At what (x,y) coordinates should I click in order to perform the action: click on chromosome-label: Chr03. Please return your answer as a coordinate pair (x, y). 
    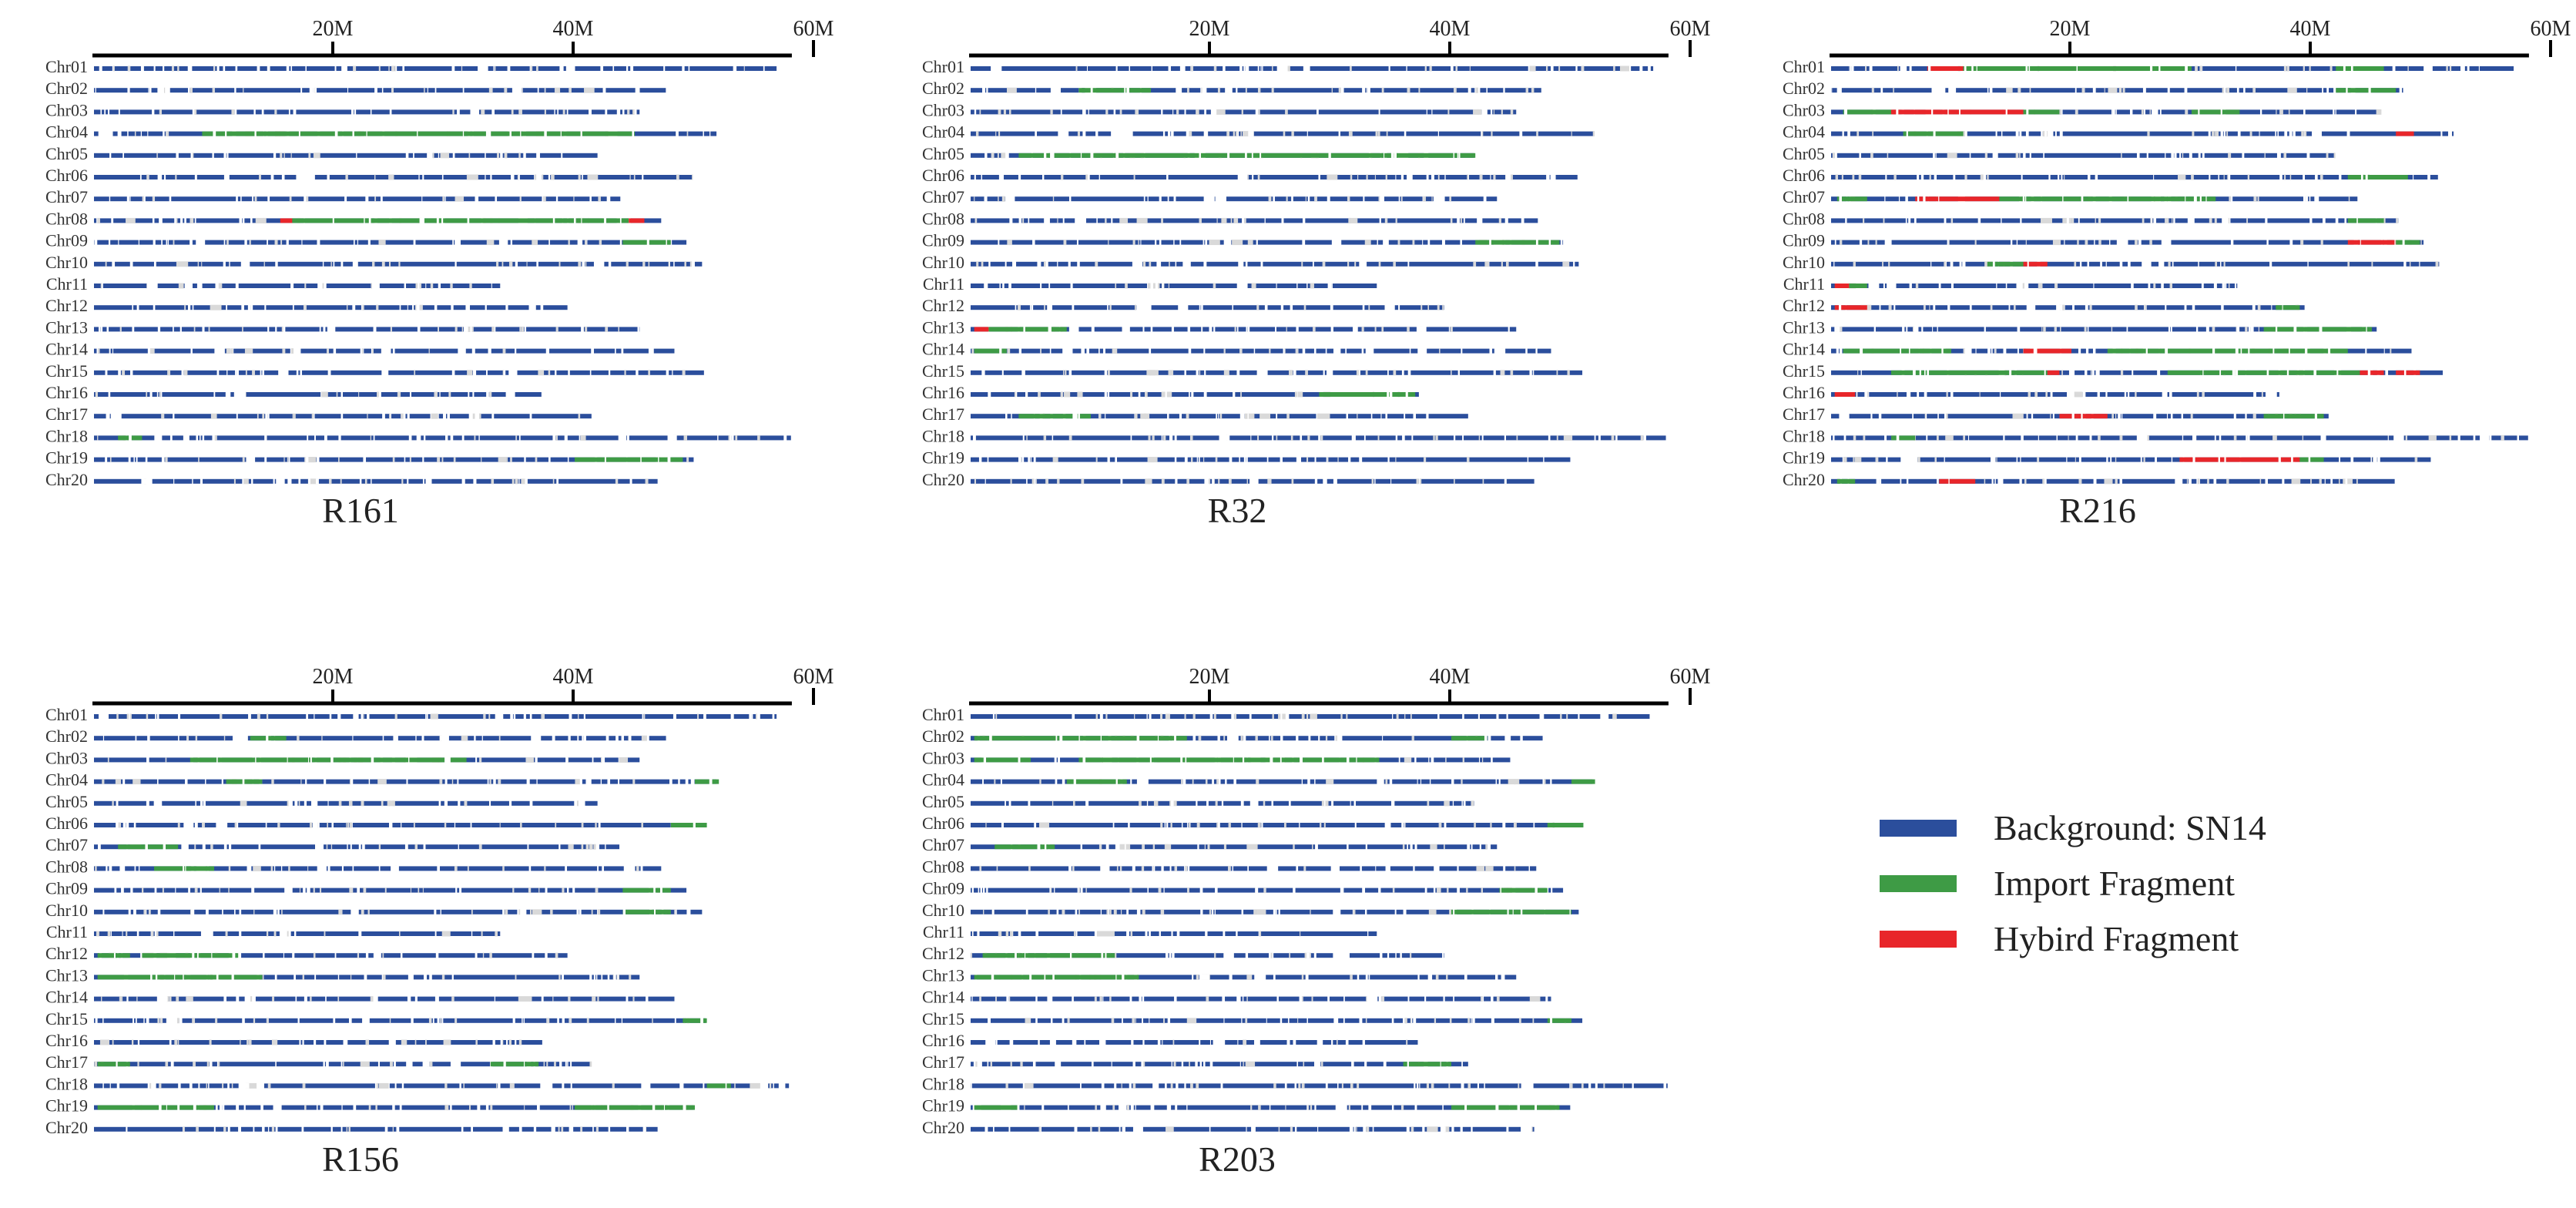
    Looking at the image, I should click on (943, 757).